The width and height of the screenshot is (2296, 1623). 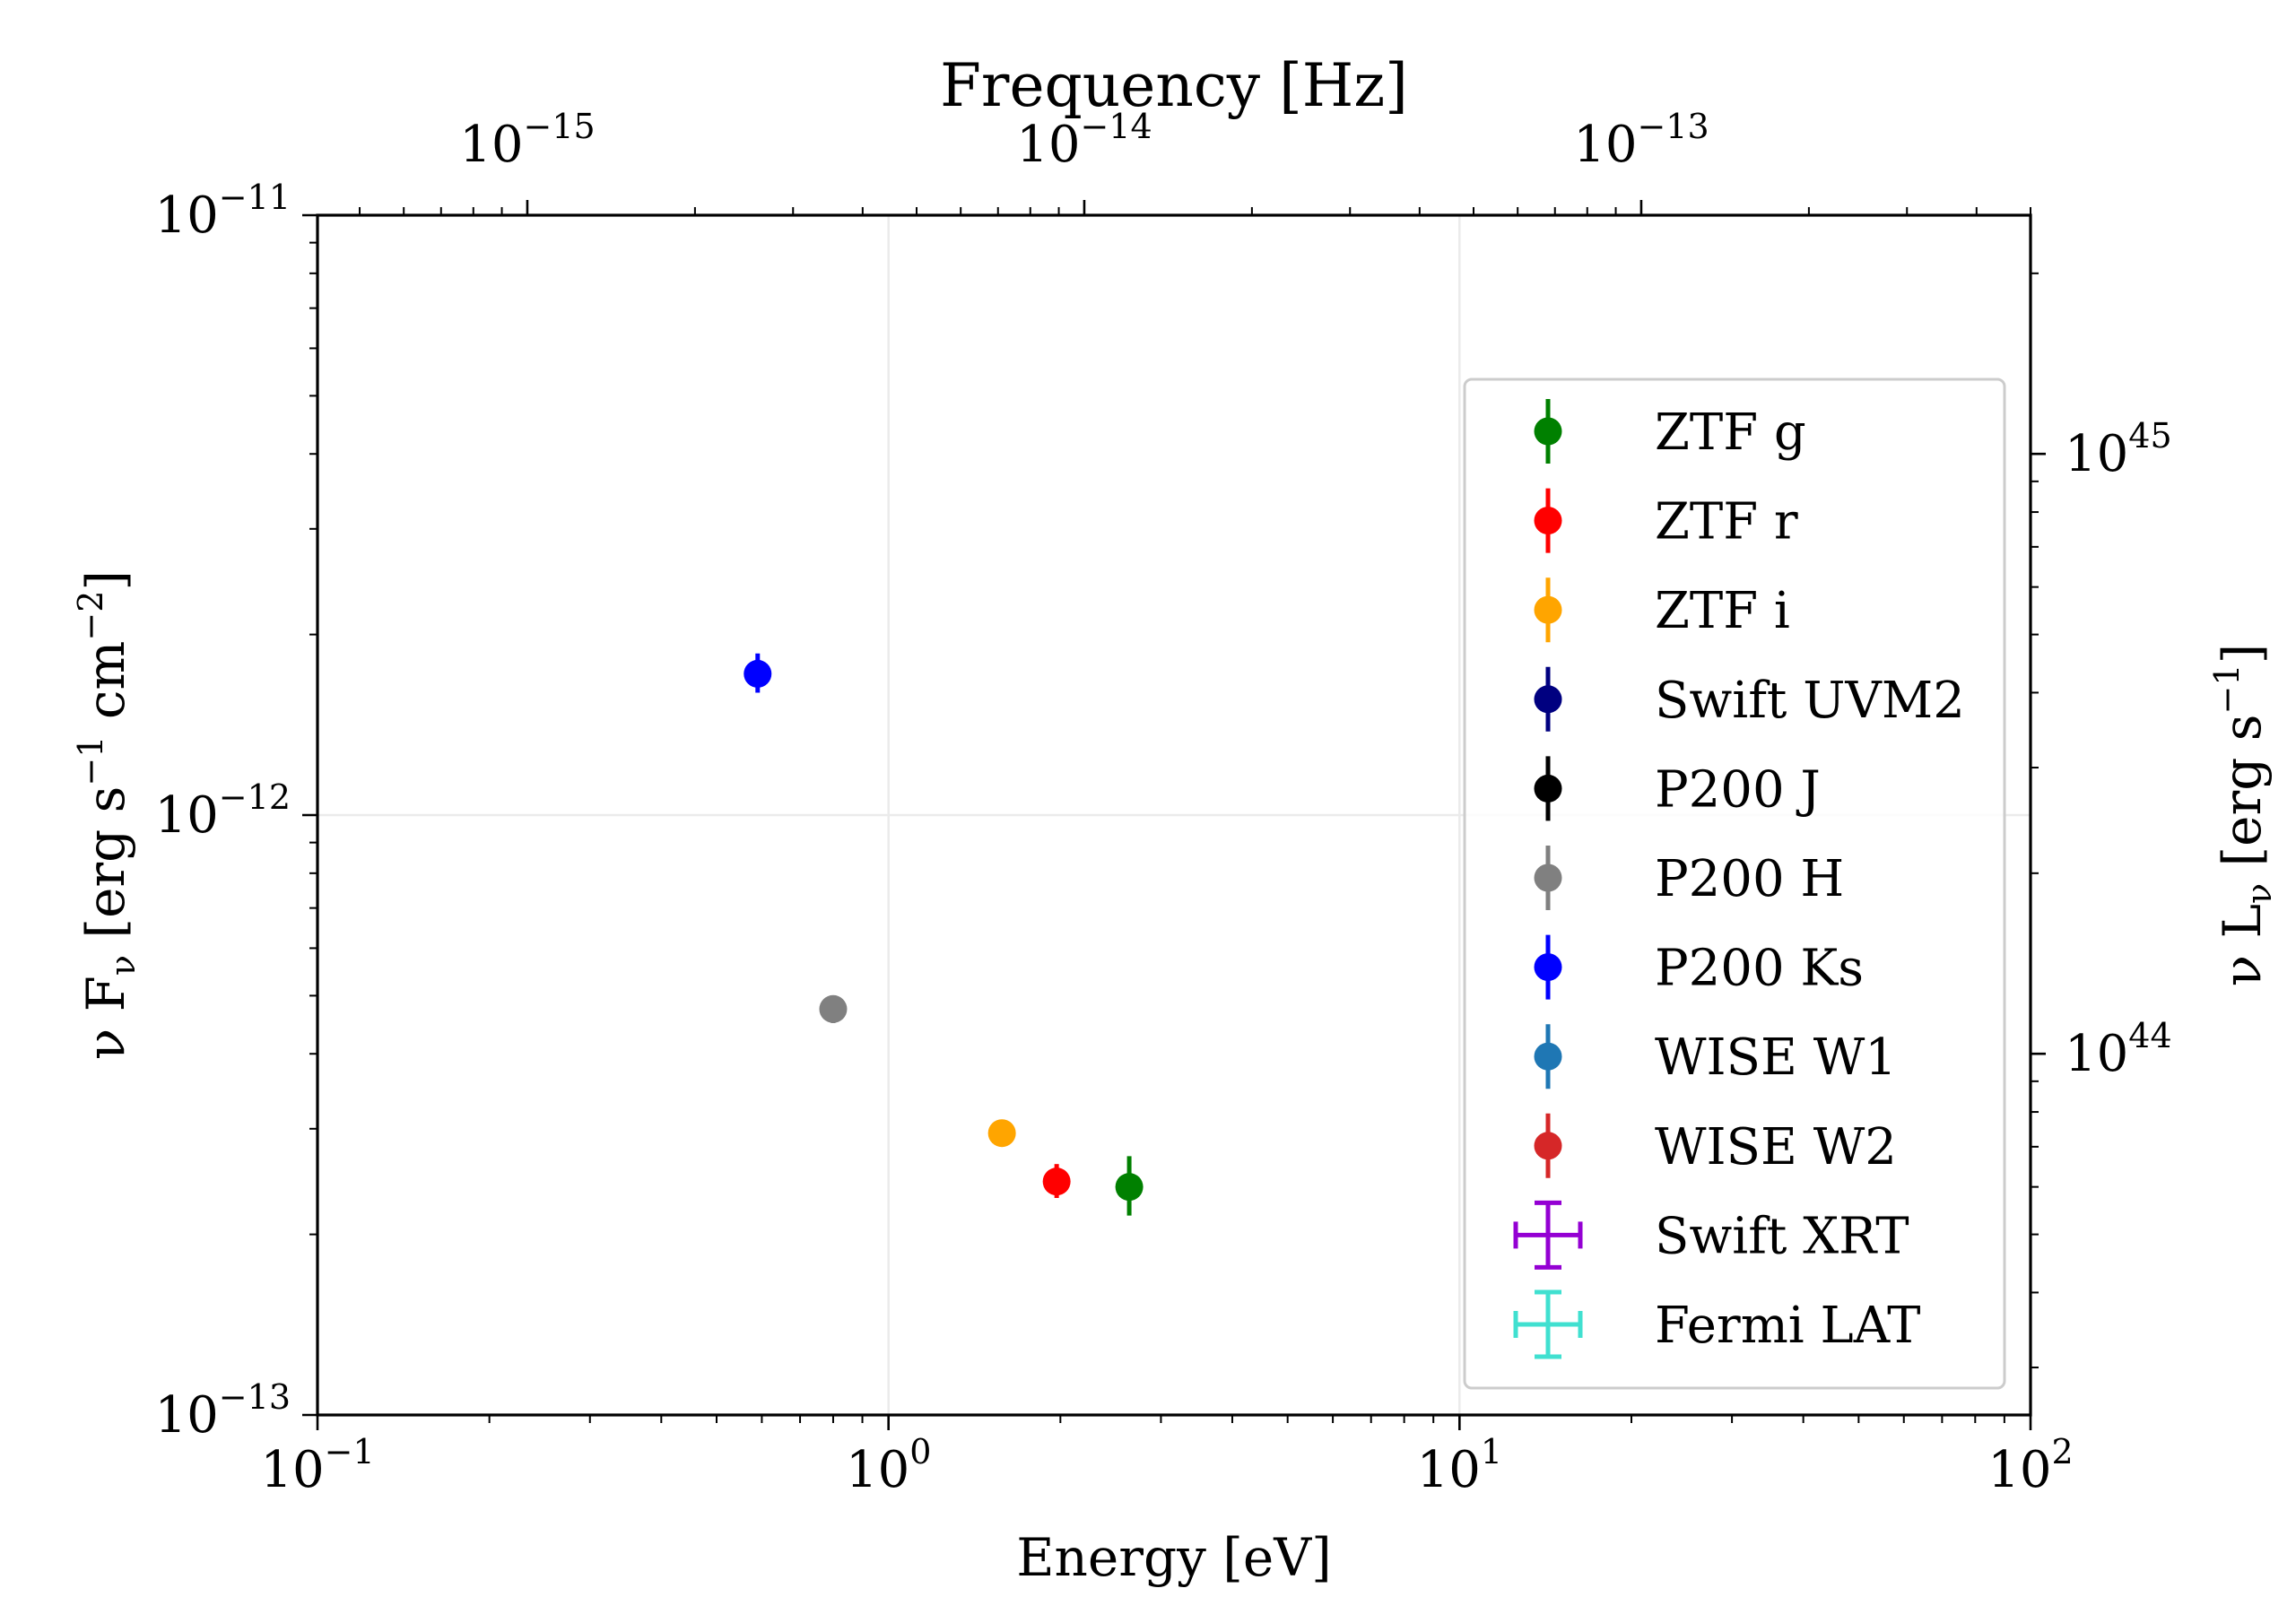 What do you see at coordinates (1787, 1326) in the screenshot?
I see `legend-label: Fermi LAT` at bounding box center [1787, 1326].